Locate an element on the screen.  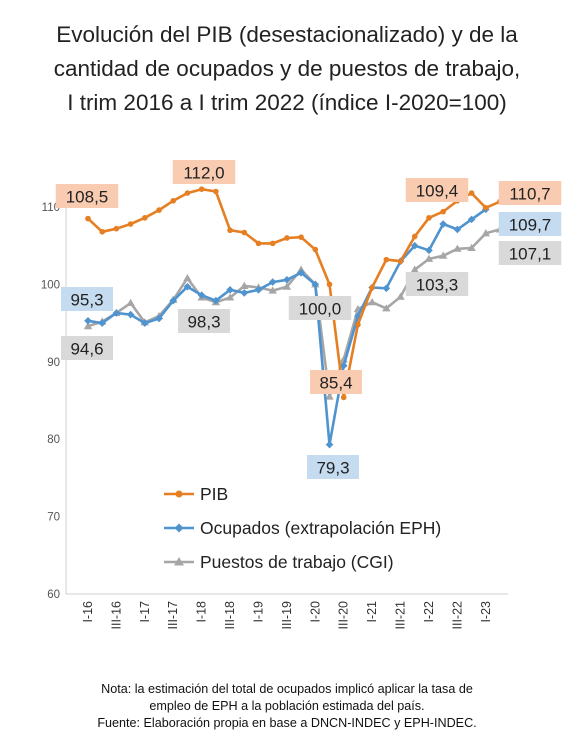
y-tick-label: 110 is located at coordinates (51, 208).